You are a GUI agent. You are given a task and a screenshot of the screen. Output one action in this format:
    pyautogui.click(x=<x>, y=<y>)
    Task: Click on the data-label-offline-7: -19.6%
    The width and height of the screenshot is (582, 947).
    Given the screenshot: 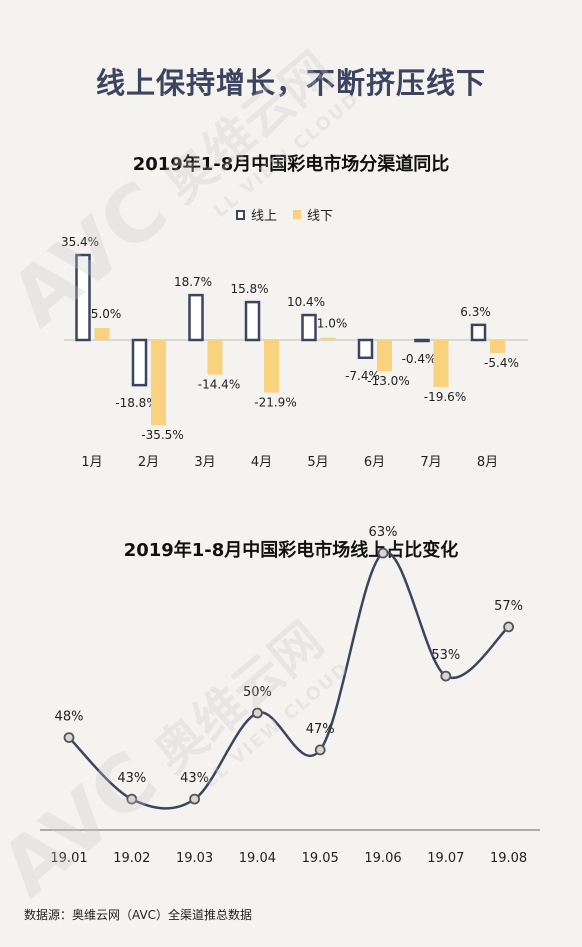 What is the action you would take?
    pyautogui.click(x=445, y=397)
    